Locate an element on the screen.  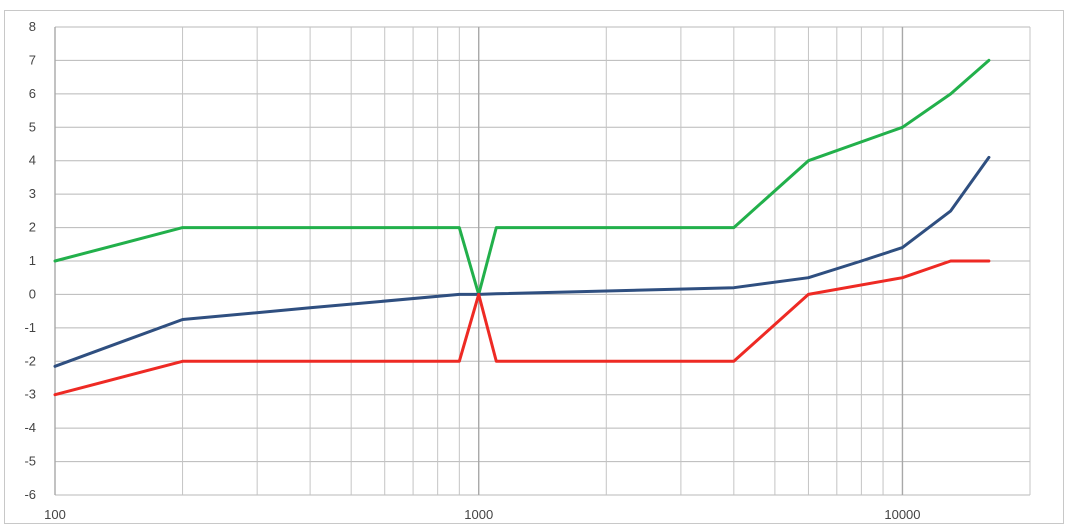
y-tick-label: 4 is located at coordinates (32, 160).